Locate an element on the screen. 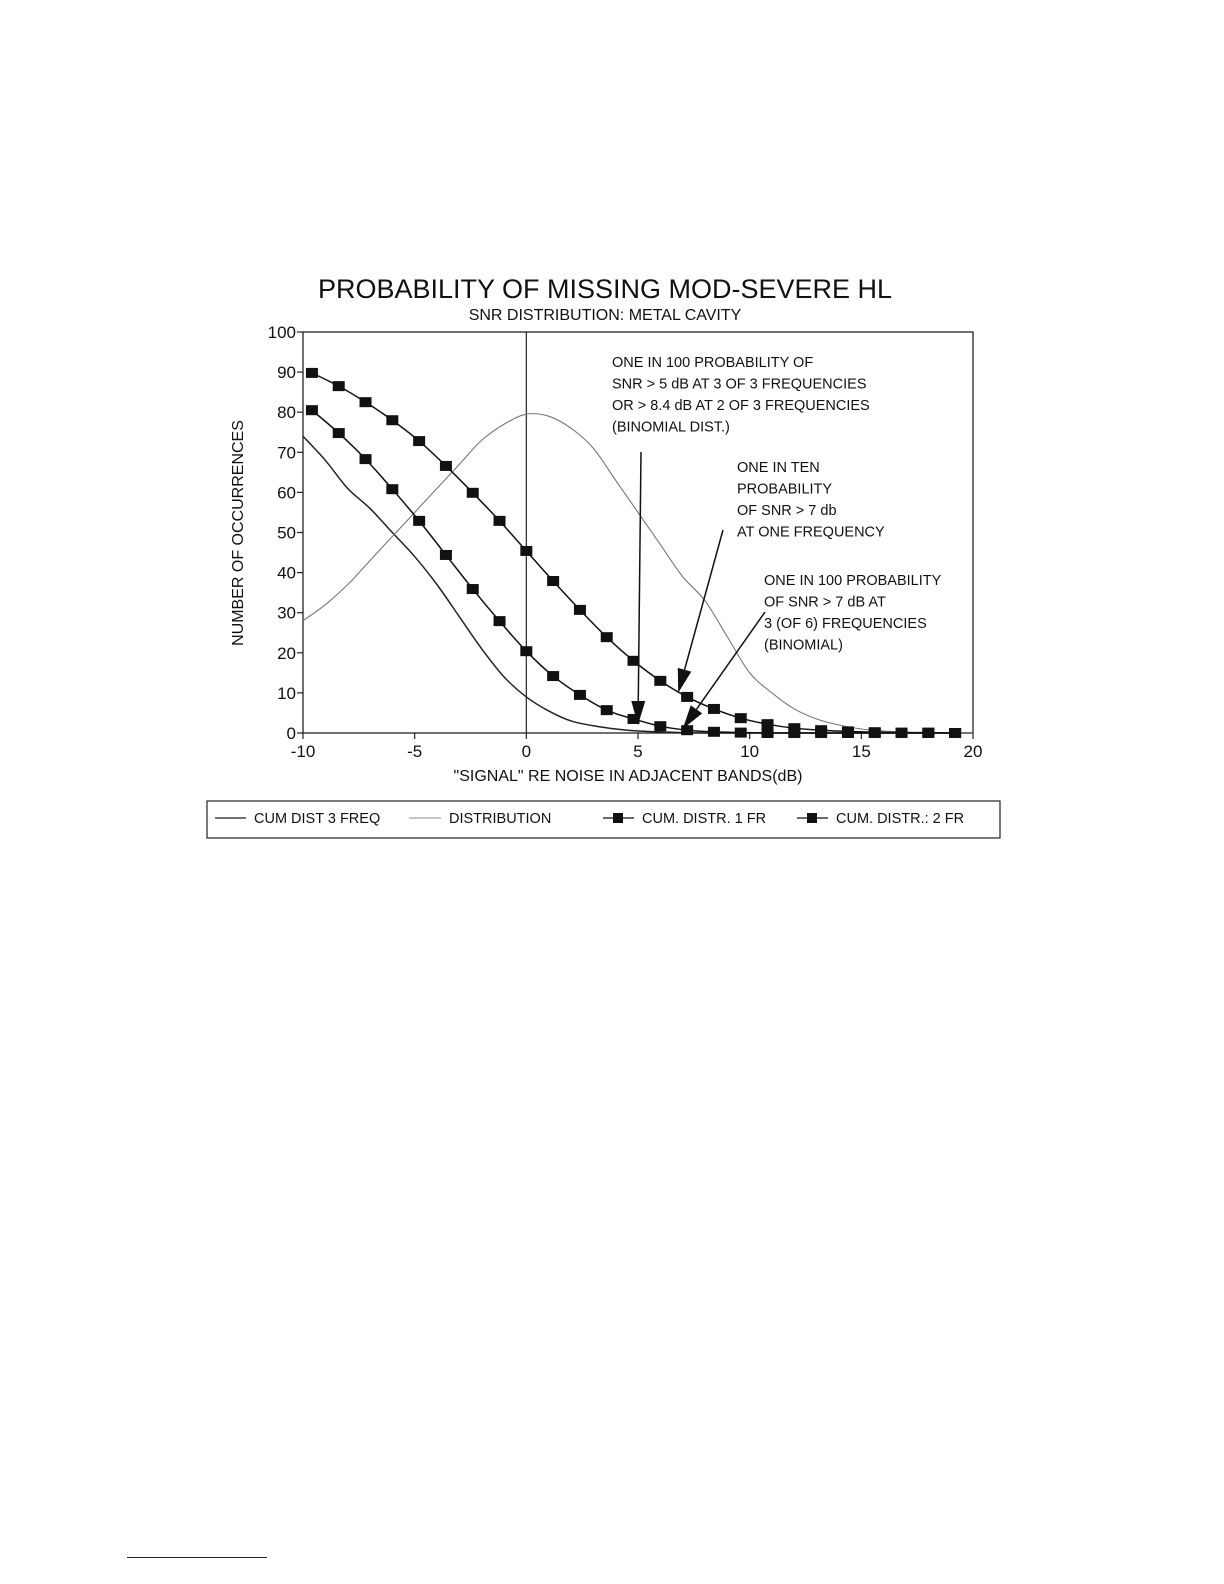  y-tick-label: 20 is located at coordinates (286, 653).